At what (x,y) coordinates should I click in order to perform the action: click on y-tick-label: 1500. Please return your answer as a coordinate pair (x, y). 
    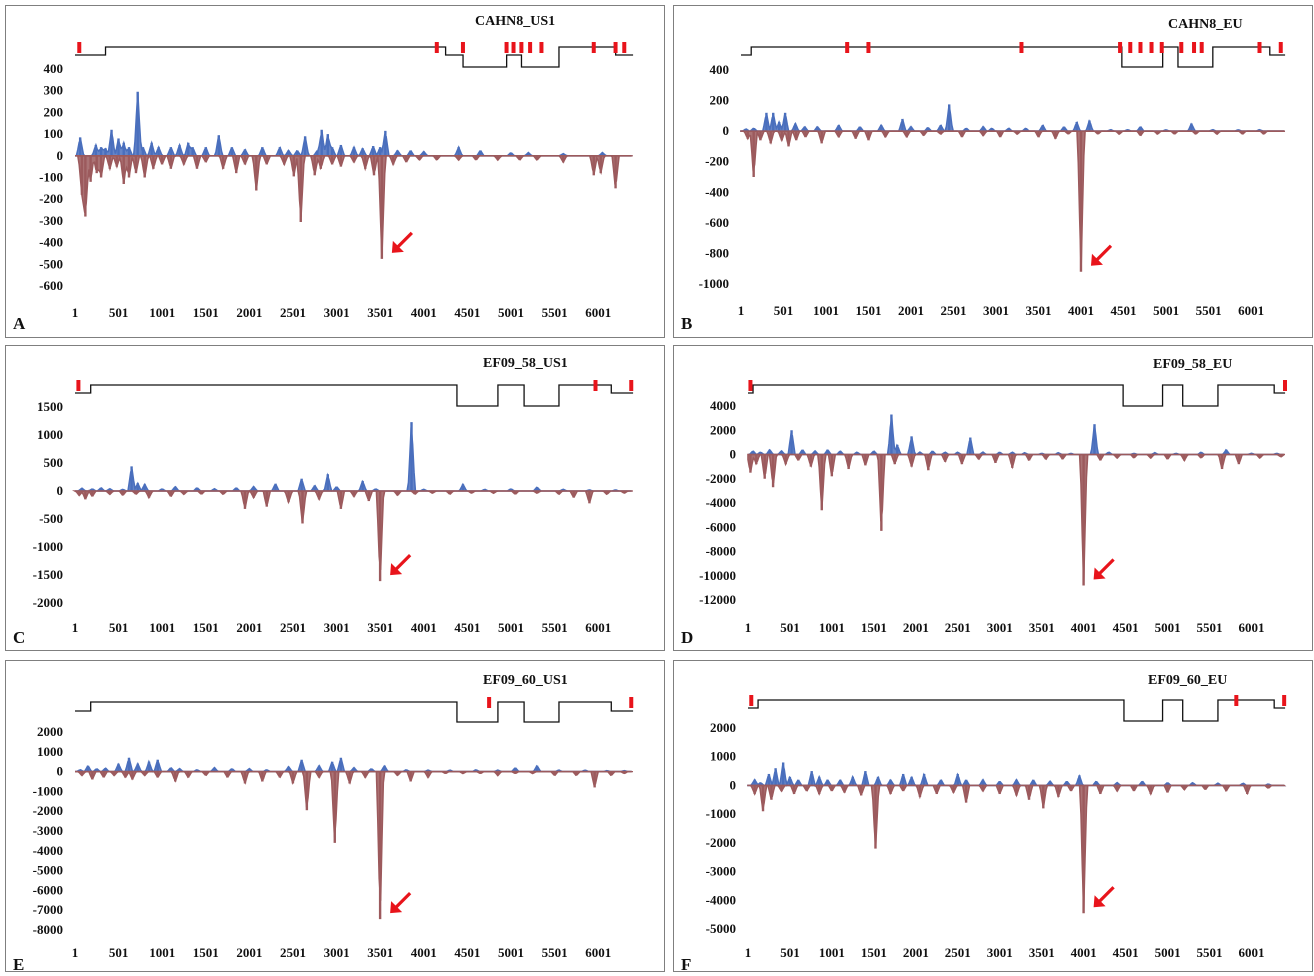
    Looking at the image, I should click on (50, 406).